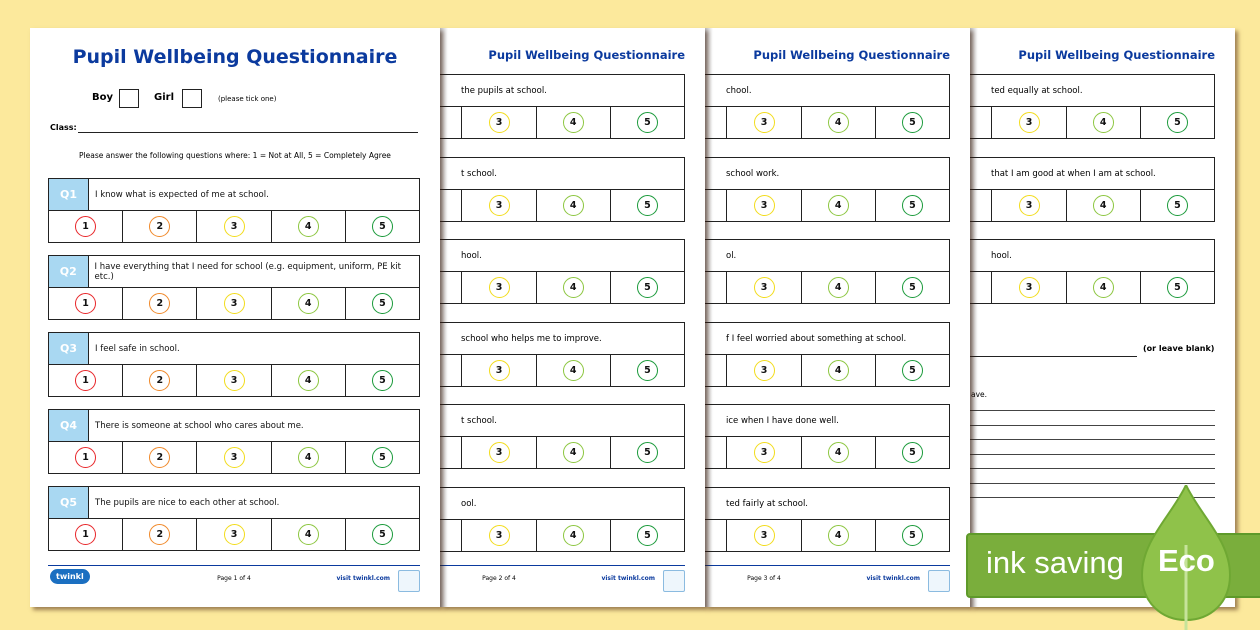  Describe the element at coordinates (192, 98) in the screenshot. I see `girl-checkbox` at that location.